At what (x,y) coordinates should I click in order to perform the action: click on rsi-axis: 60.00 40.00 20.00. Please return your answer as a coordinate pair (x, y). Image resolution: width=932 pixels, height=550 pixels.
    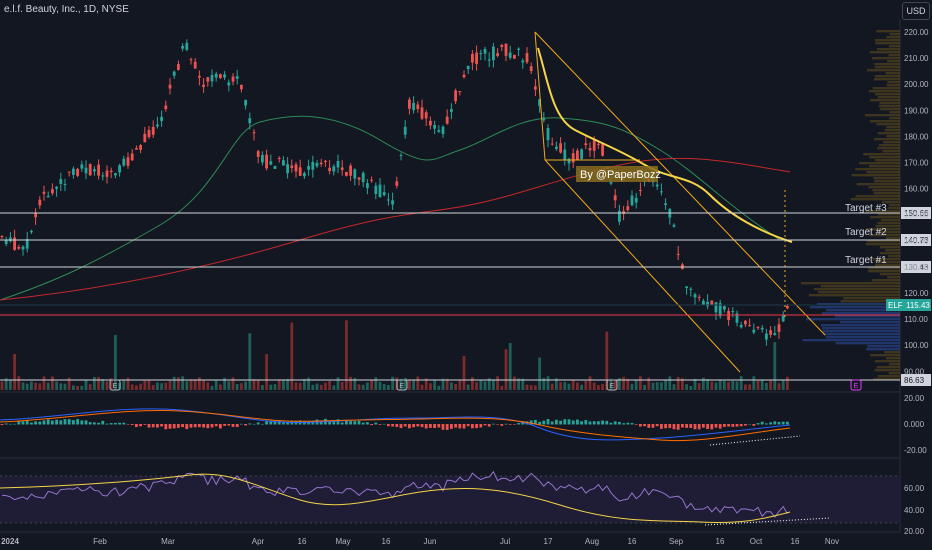
    Looking at the image, I should click on (914, 510).